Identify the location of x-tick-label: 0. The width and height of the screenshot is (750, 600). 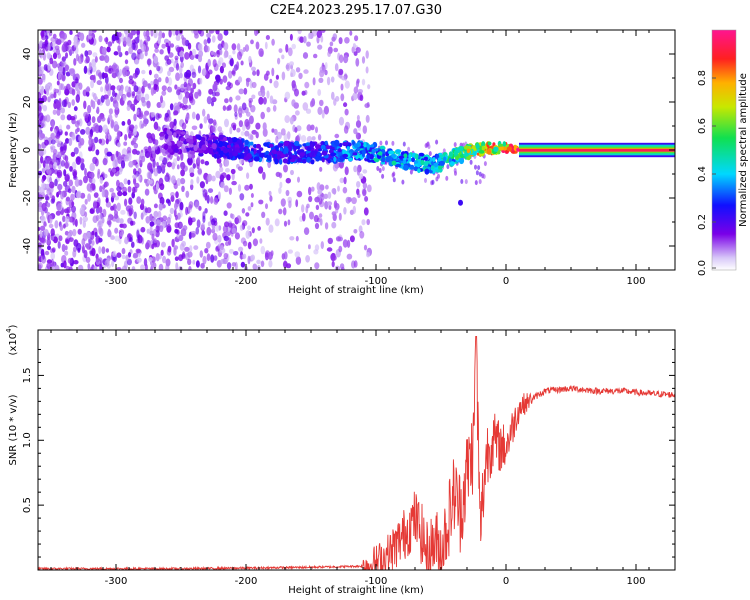
(506, 281).